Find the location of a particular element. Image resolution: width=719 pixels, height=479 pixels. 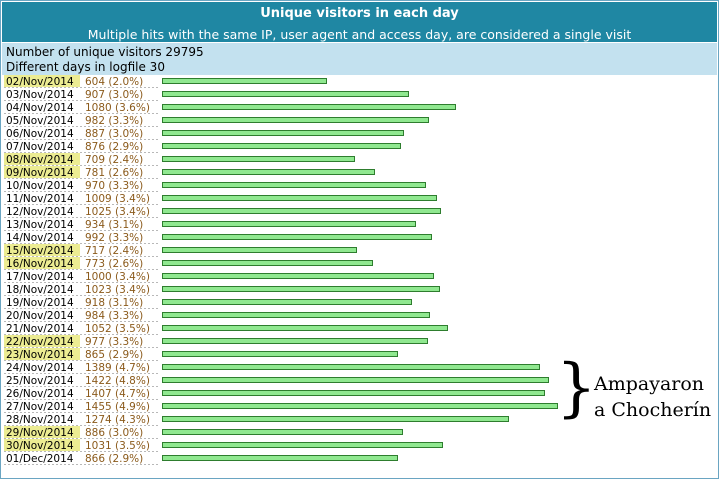

date-label: 16/Nov/2014 is located at coordinates (40, 264).